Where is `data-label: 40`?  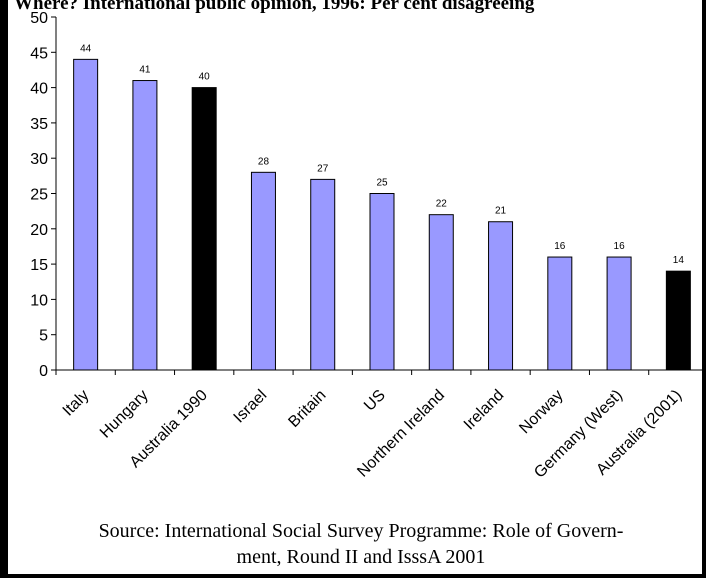
data-label: 40 is located at coordinates (205, 77).